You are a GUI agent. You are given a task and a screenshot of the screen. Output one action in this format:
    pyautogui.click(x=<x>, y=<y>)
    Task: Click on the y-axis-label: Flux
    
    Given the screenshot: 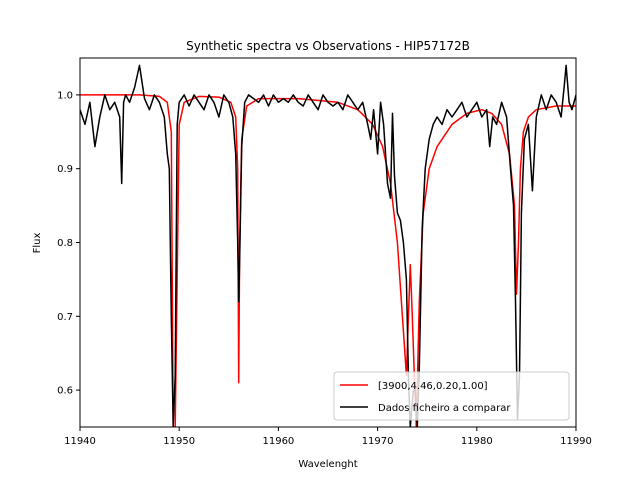 What is the action you would take?
    pyautogui.click(x=37, y=243)
    